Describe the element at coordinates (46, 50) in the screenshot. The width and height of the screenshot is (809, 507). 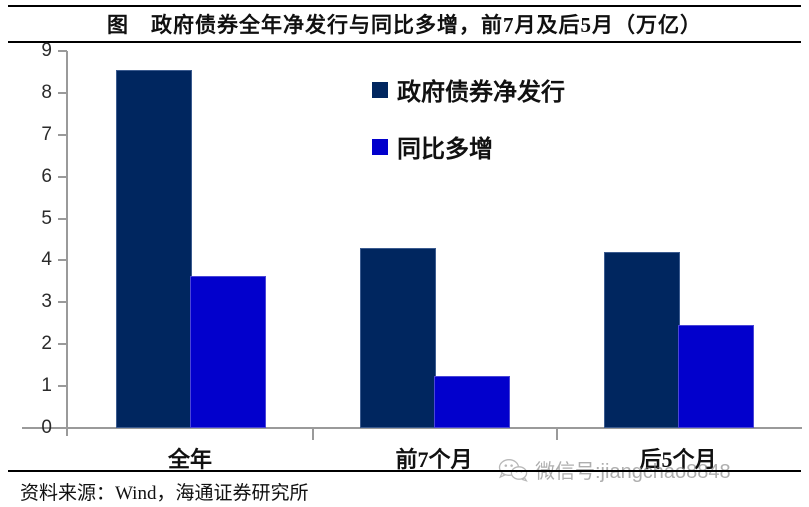
I see `y-tick-label: 9` at that location.